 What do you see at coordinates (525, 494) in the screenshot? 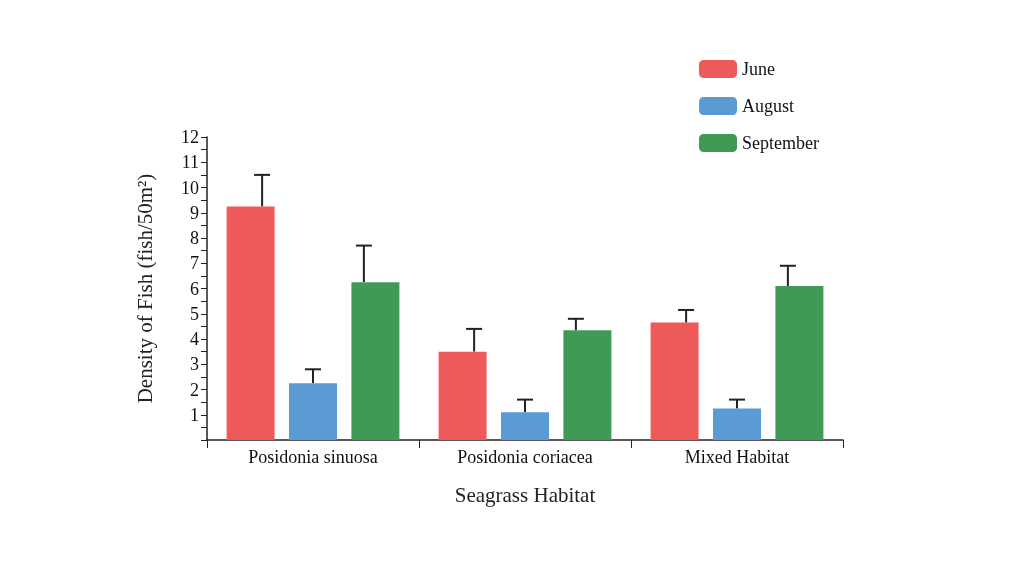
I see `x-axis-title: Seagrass Habitat` at bounding box center [525, 494].